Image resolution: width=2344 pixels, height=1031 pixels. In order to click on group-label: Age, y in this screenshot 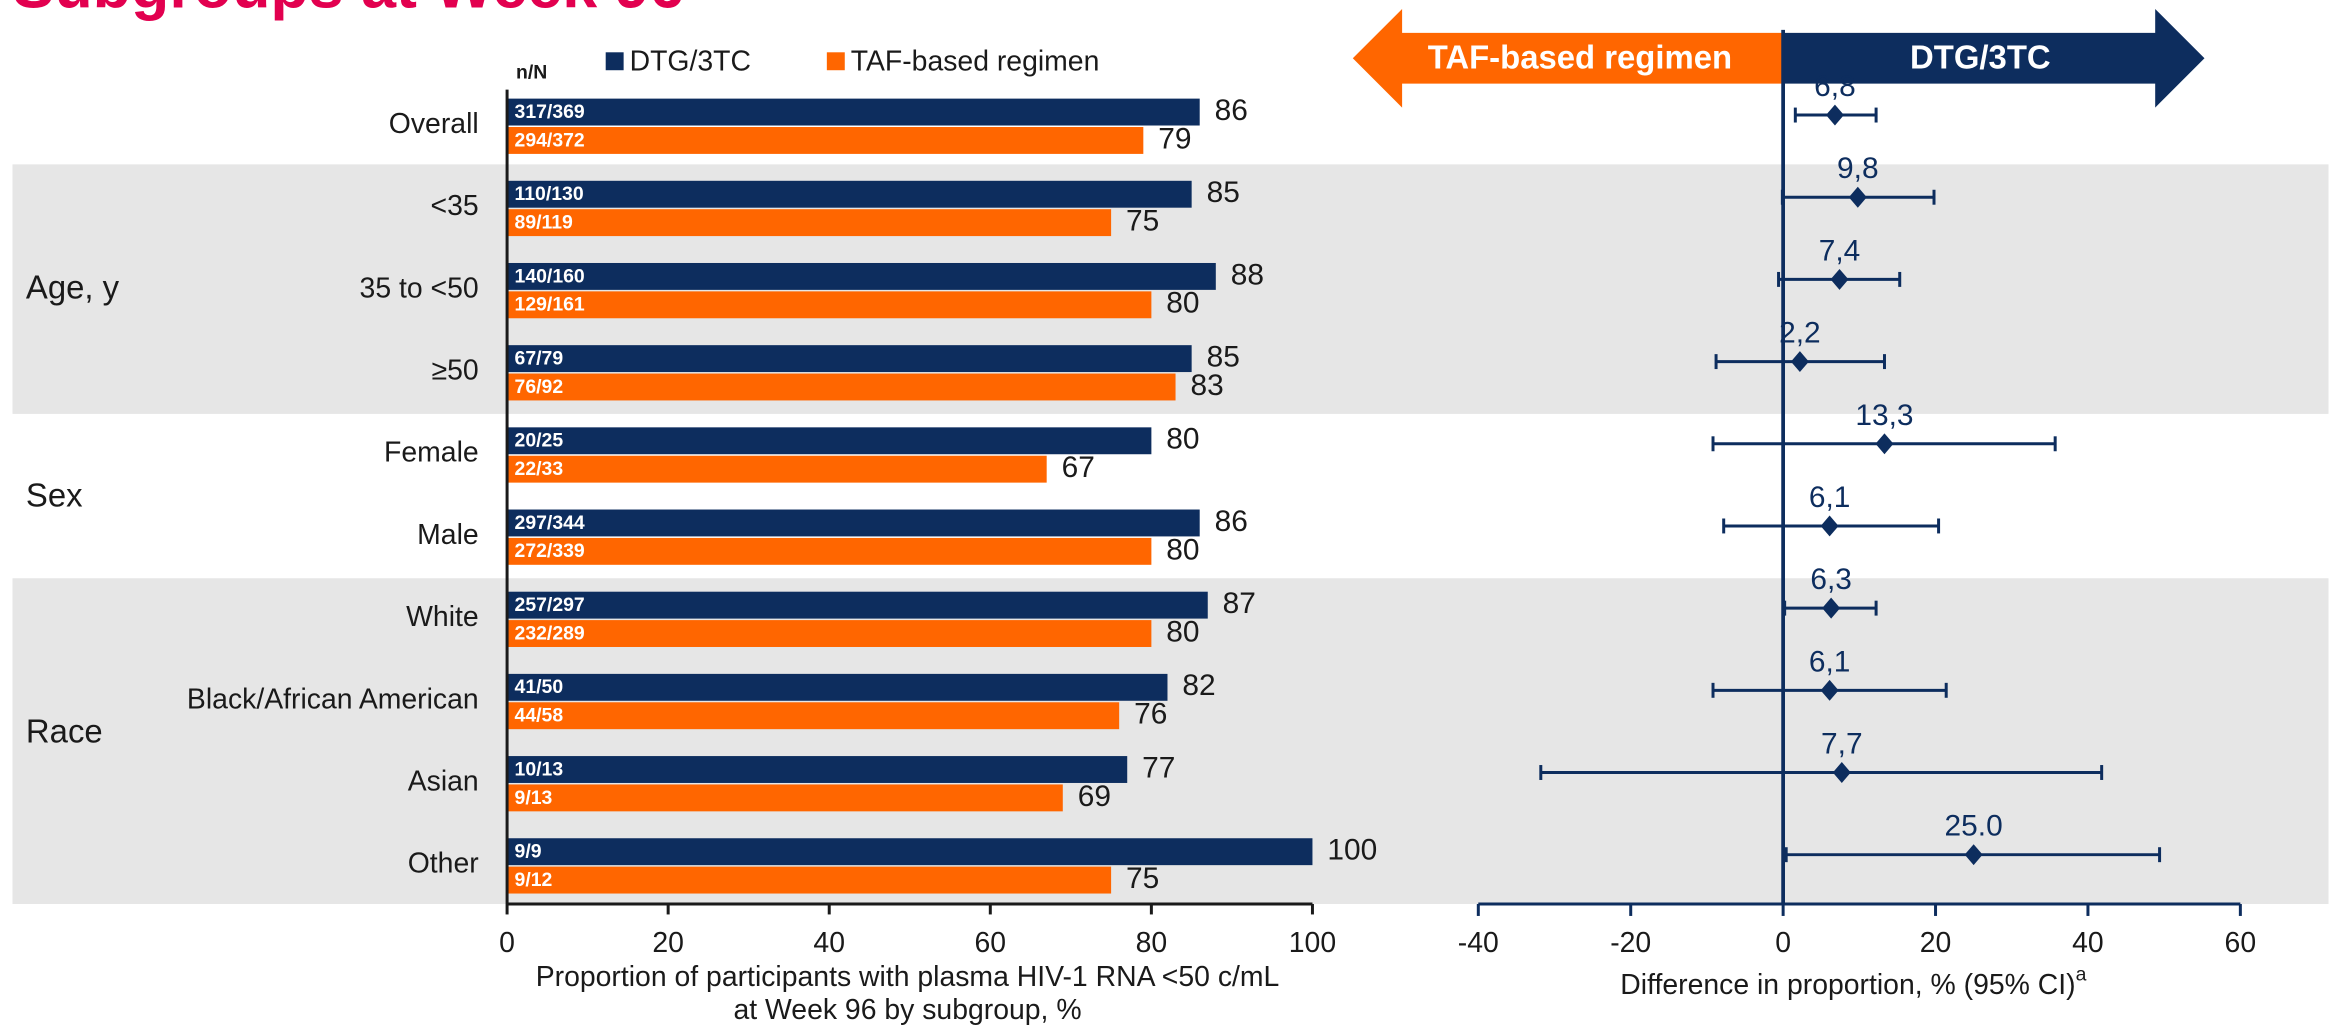, I will do `click(73, 287)`.